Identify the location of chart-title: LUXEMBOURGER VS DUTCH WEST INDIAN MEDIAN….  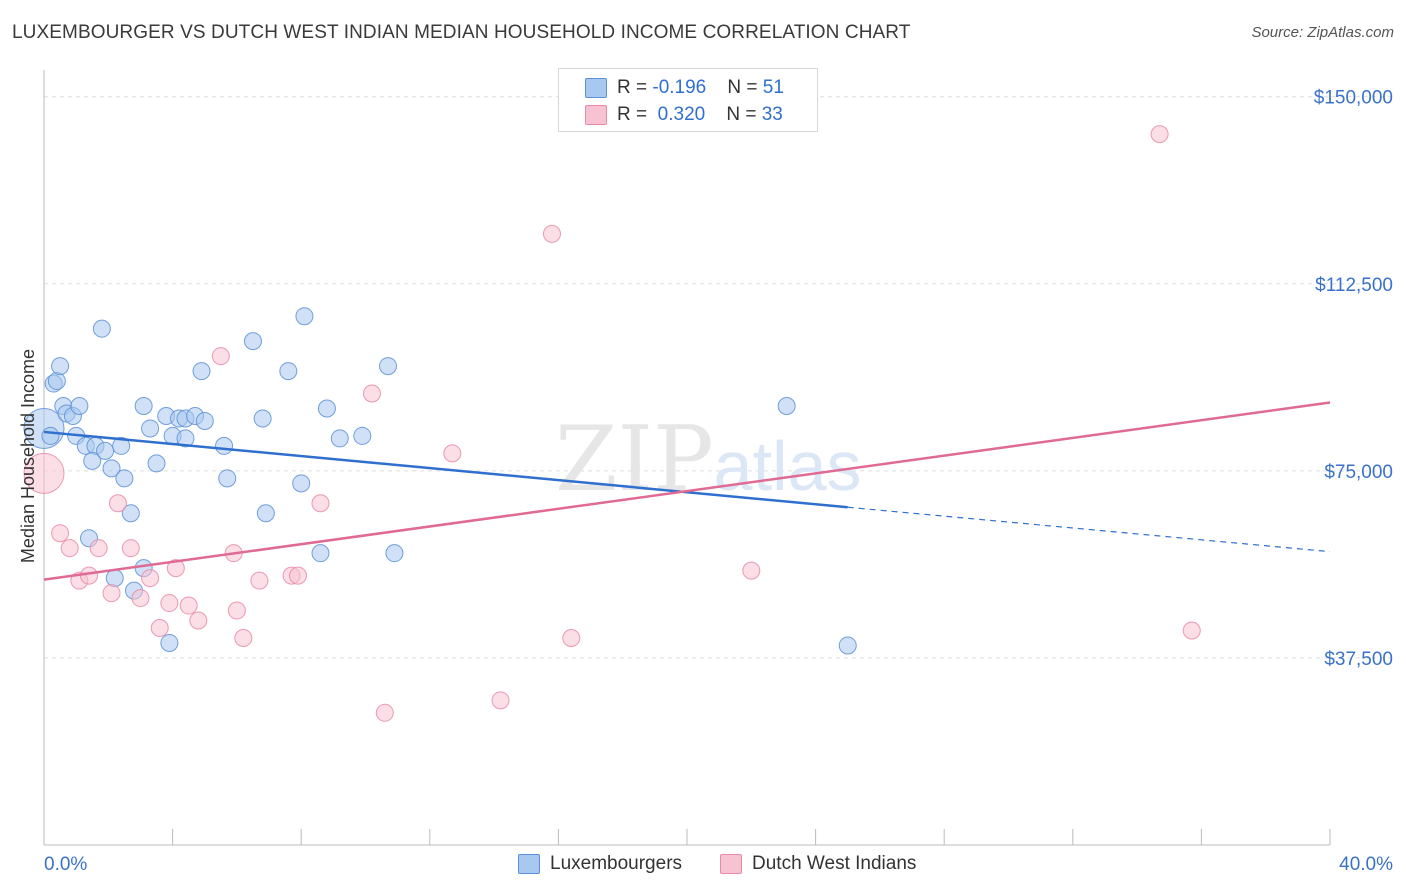
(461, 32).